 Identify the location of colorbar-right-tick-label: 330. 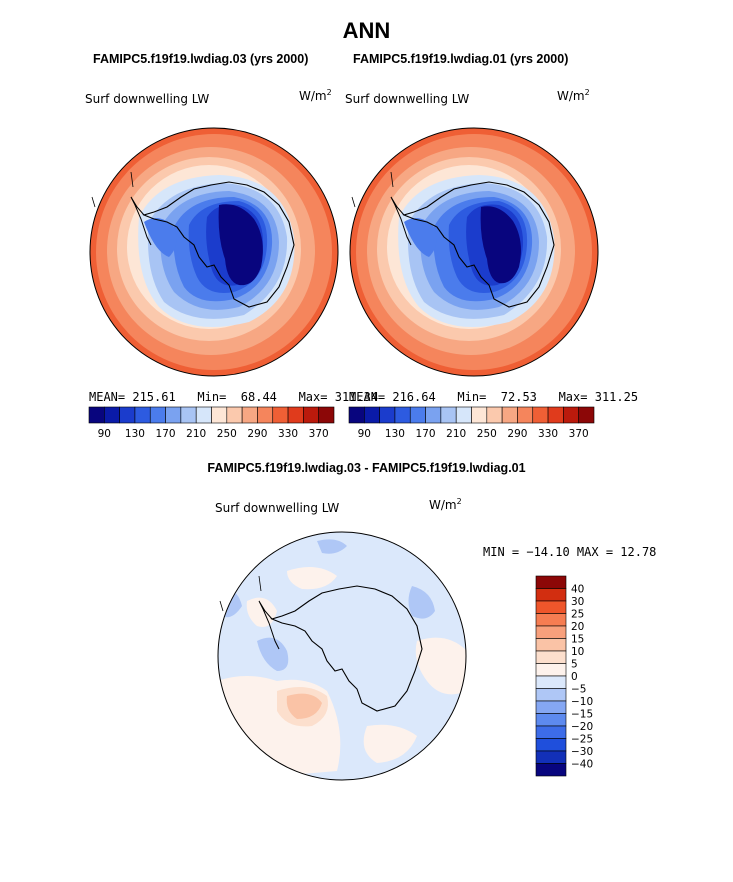
(548, 434).